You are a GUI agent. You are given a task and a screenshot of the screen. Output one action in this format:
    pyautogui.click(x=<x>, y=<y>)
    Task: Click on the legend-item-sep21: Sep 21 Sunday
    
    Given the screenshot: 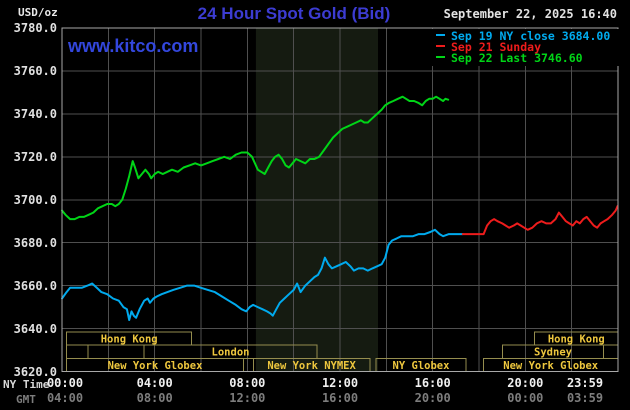 What is the action you would take?
    pyautogui.click(x=530, y=47)
    